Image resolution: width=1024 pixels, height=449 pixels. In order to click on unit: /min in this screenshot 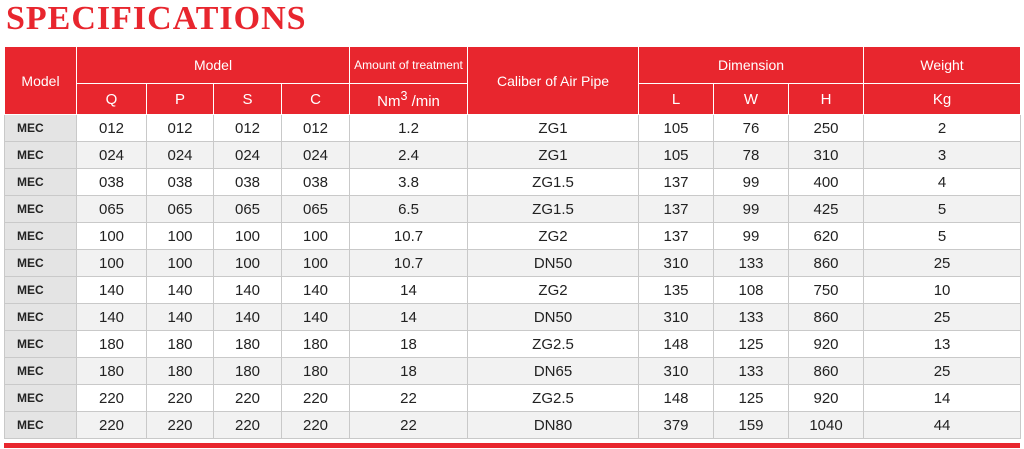, I will do `click(425, 101)`.